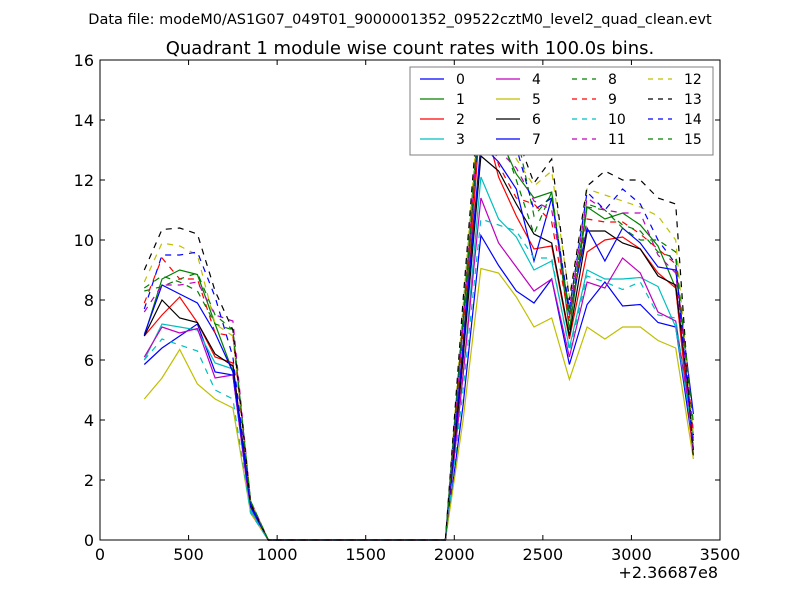  Describe the element at coordinates (365, 554) in the screenshot. I see `x-tick-label: 1500` at that location.